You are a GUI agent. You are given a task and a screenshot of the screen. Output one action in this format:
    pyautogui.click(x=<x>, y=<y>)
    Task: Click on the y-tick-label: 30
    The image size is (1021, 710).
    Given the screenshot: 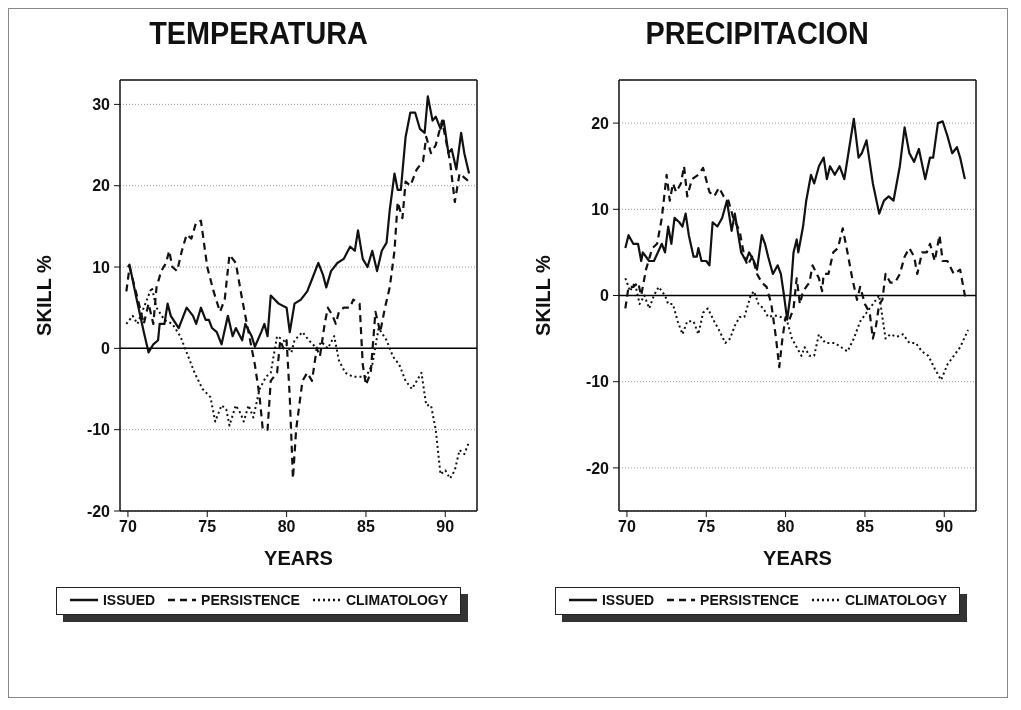 What is the action you would take?
    pyautogui.click(x=100, y=105)
    